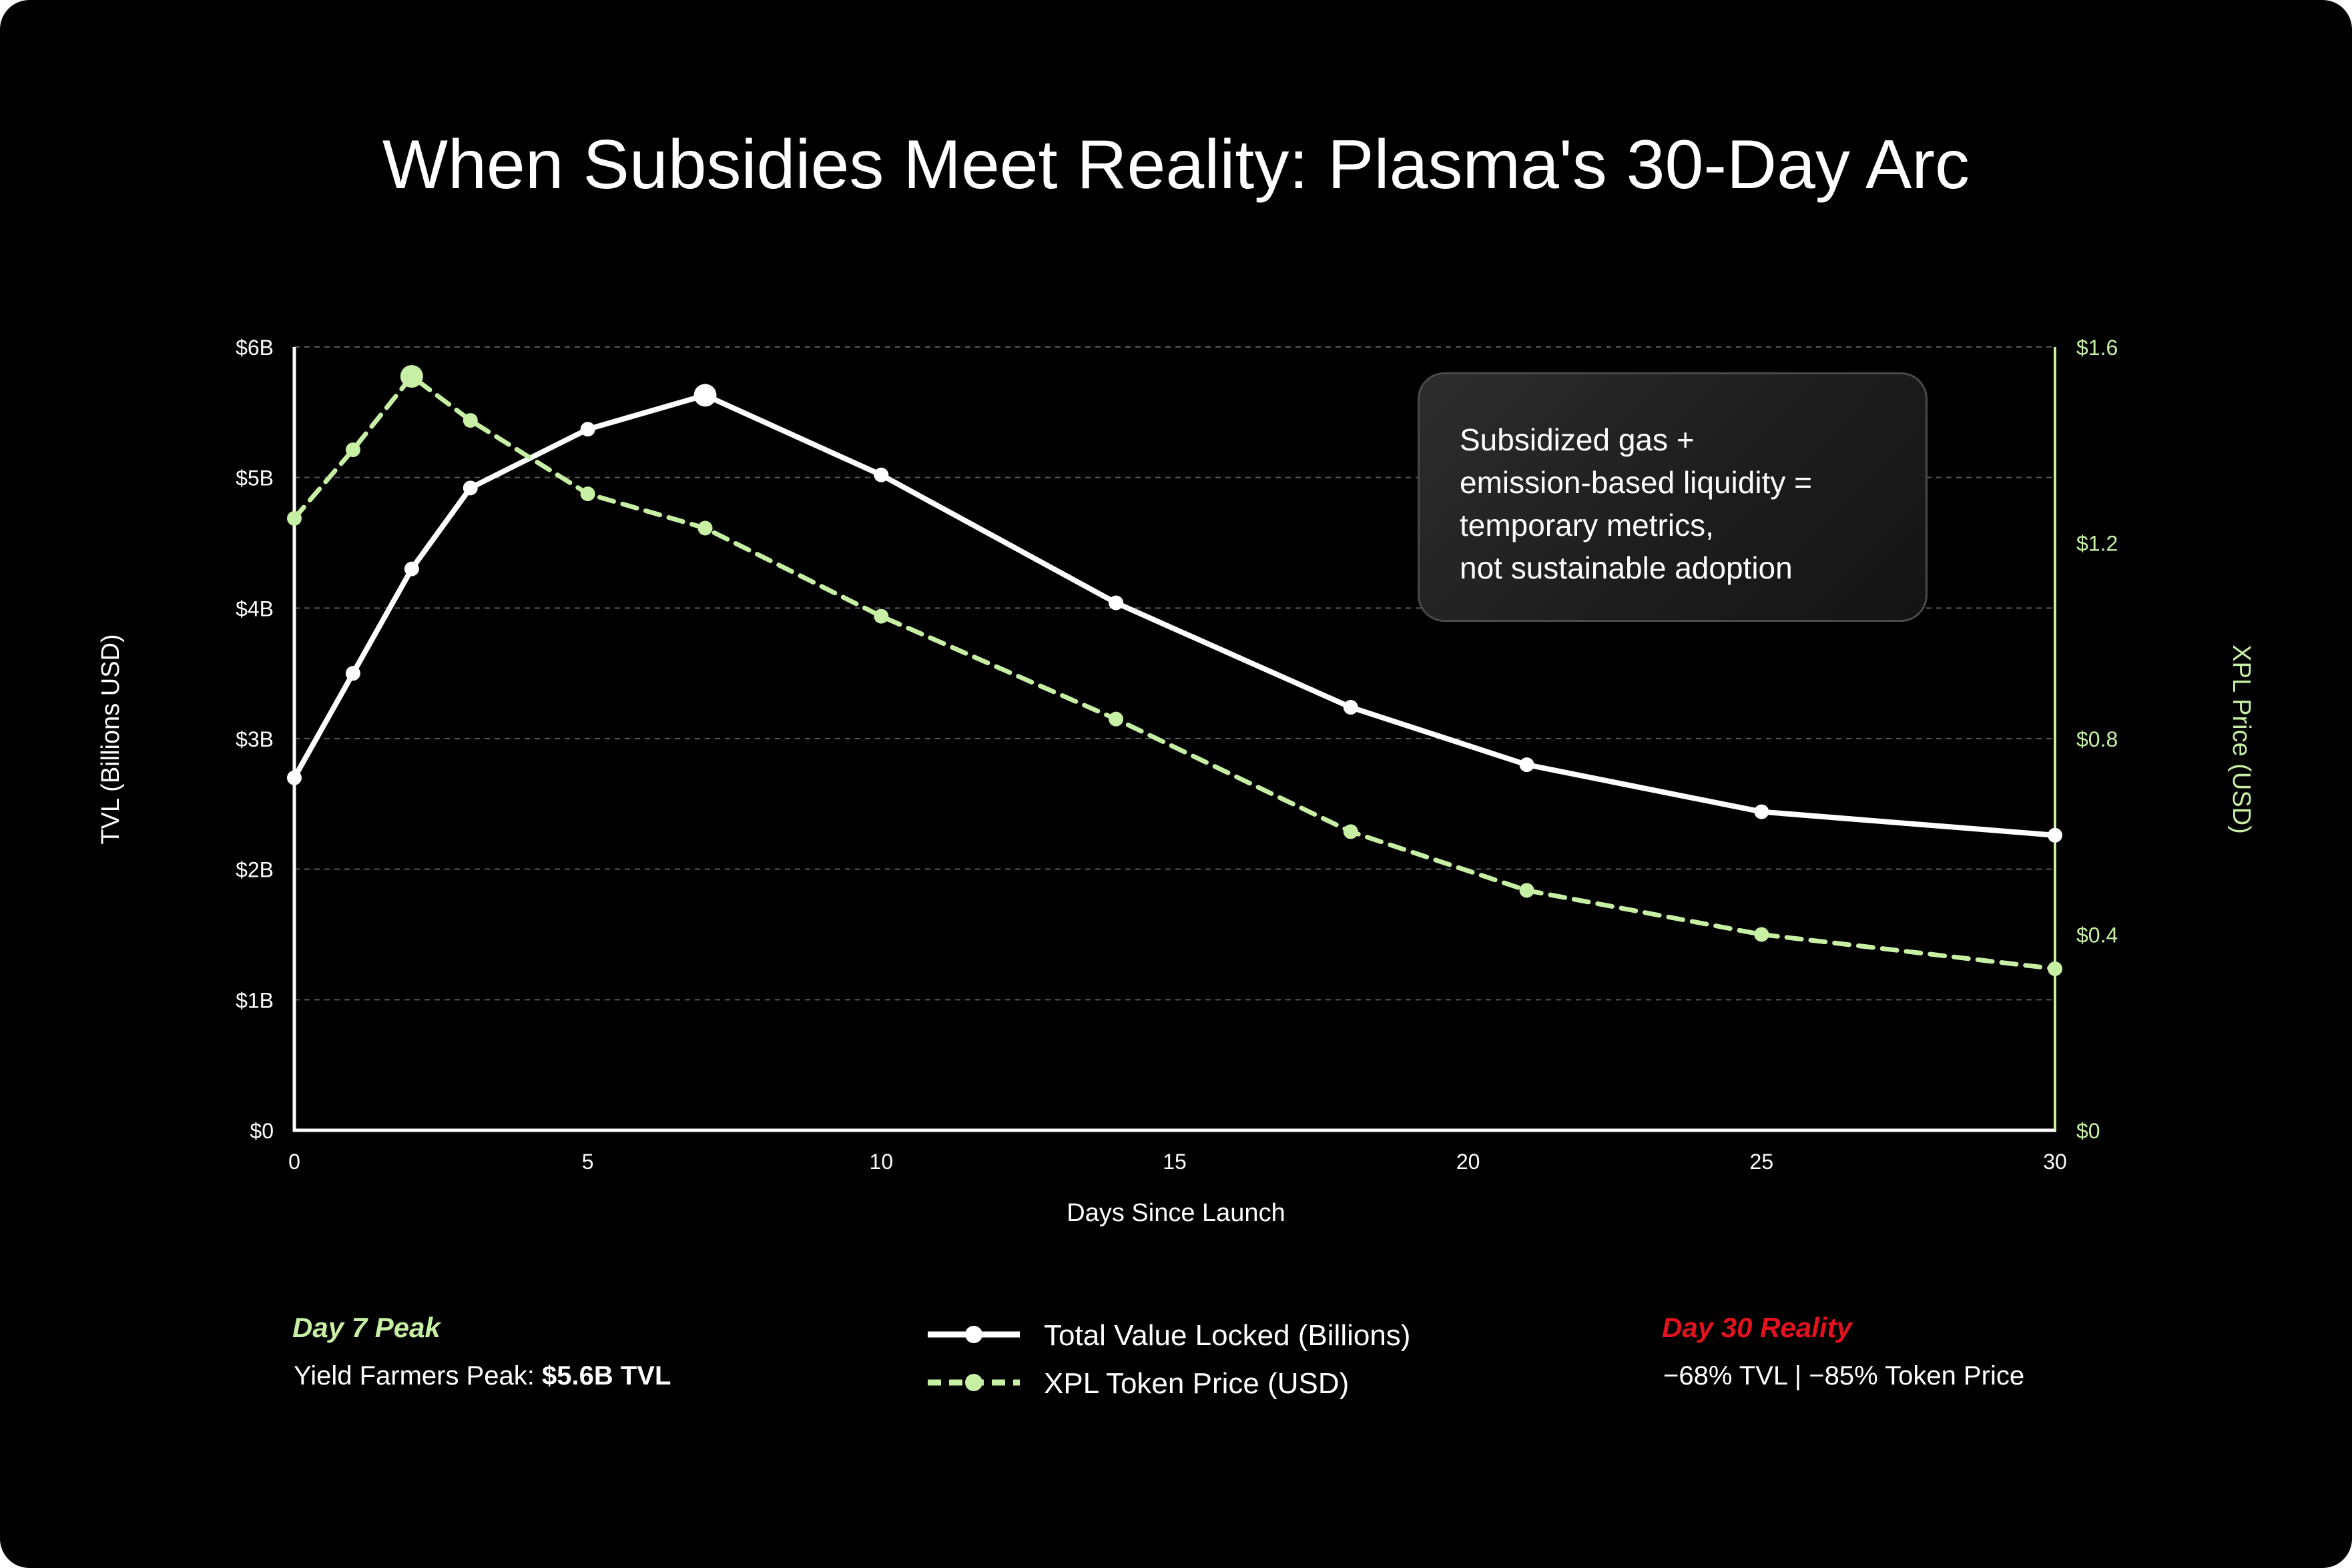  Describe the element at coordinates (606, 1376) in the screenshot. I see `peak-value: $5.6B TVL` at that location.